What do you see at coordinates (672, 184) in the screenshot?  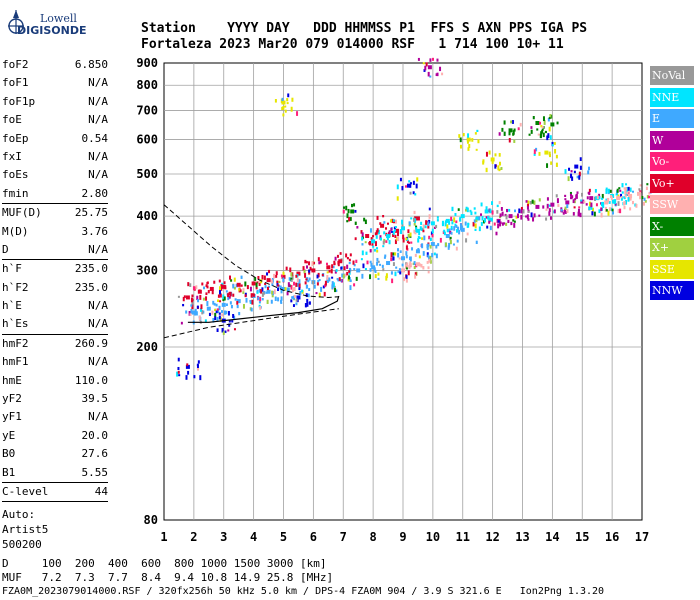 I see `legend: NoVal NNE E W Vo- Vo+ SSW X- X+ SSE NNW` at bounding box center [672, 184].